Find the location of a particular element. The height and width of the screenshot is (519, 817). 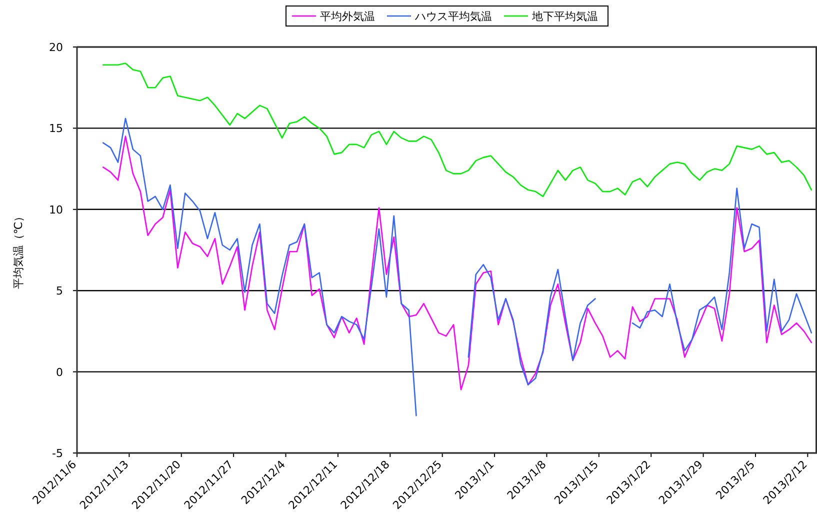

legend-label: 地下平均気温 is located at coordinates (564, 16).